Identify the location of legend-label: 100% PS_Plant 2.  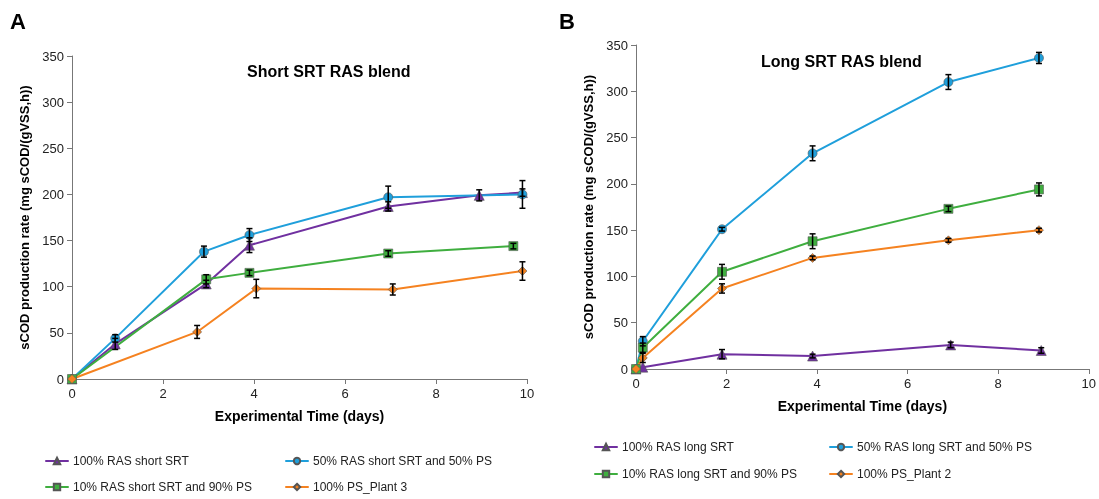
(904, 474).